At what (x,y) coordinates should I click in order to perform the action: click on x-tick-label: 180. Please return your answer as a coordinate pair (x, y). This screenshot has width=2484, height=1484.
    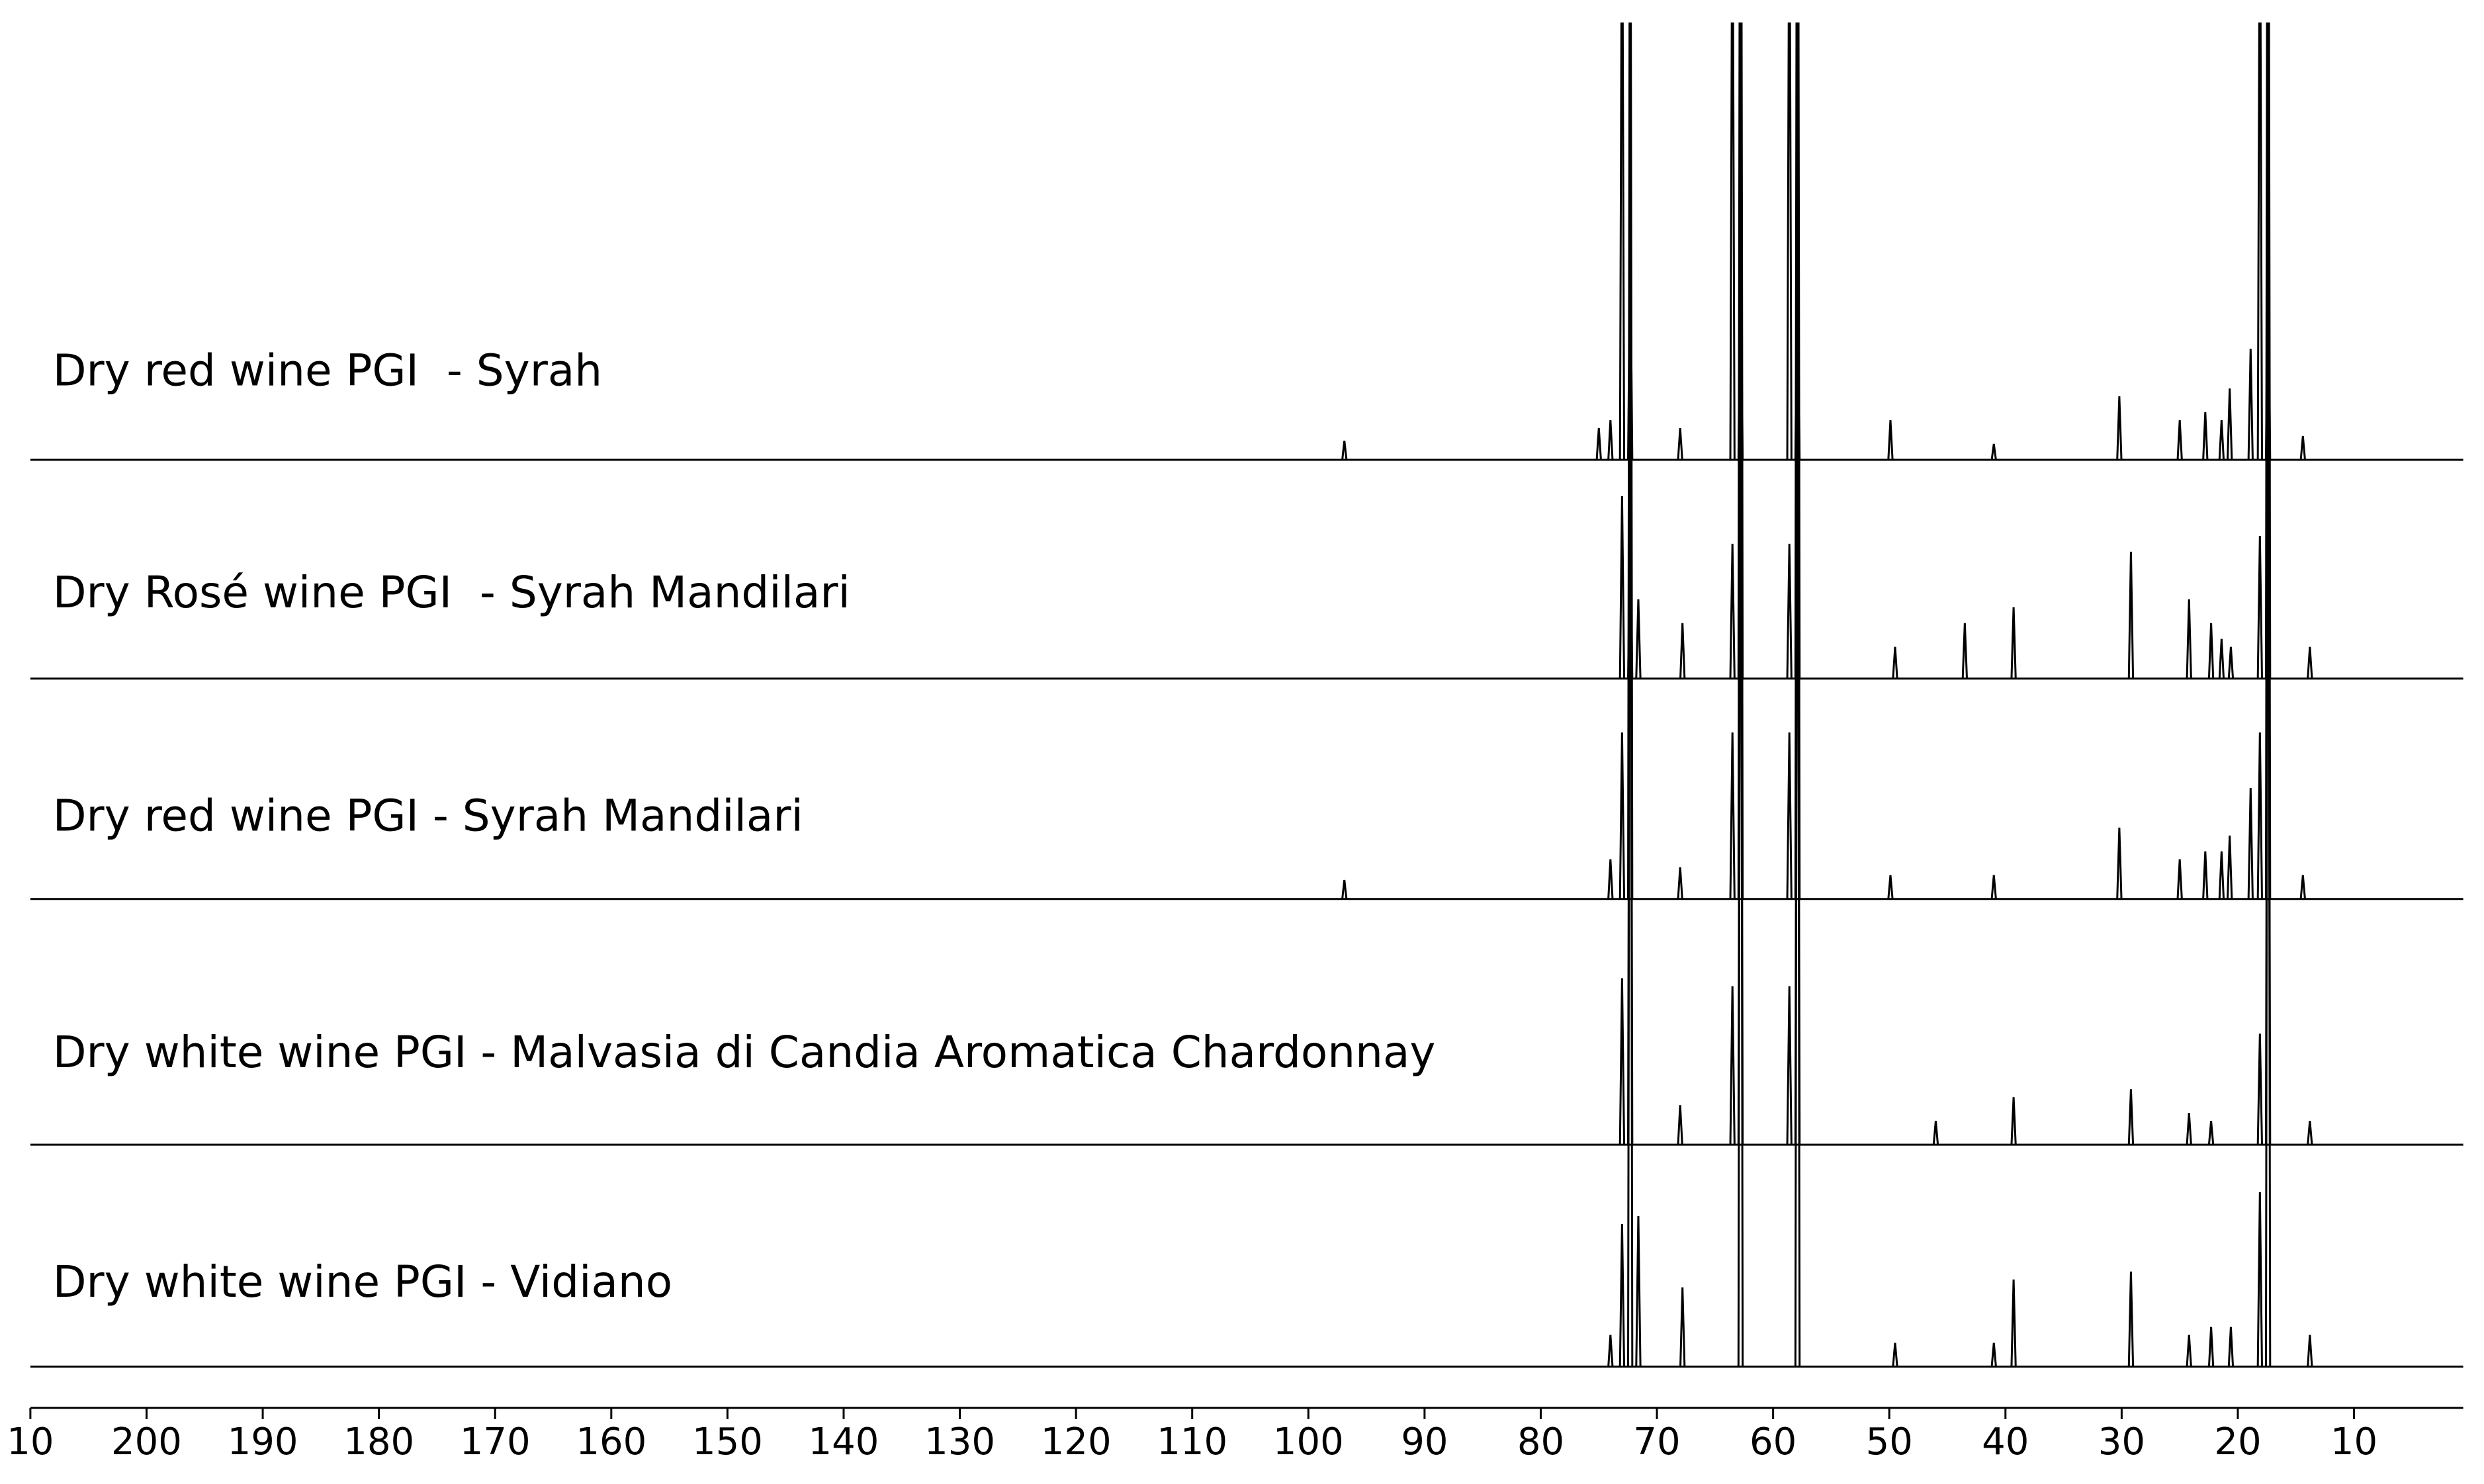
    Looking at the image, I should click on (378, 1441).